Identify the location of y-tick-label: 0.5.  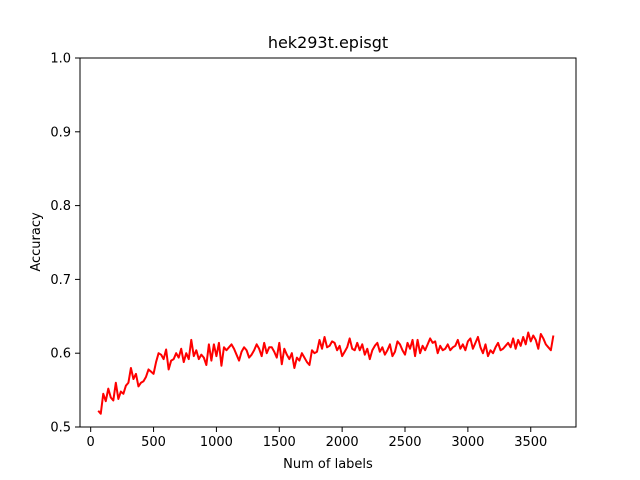
(60, 428).